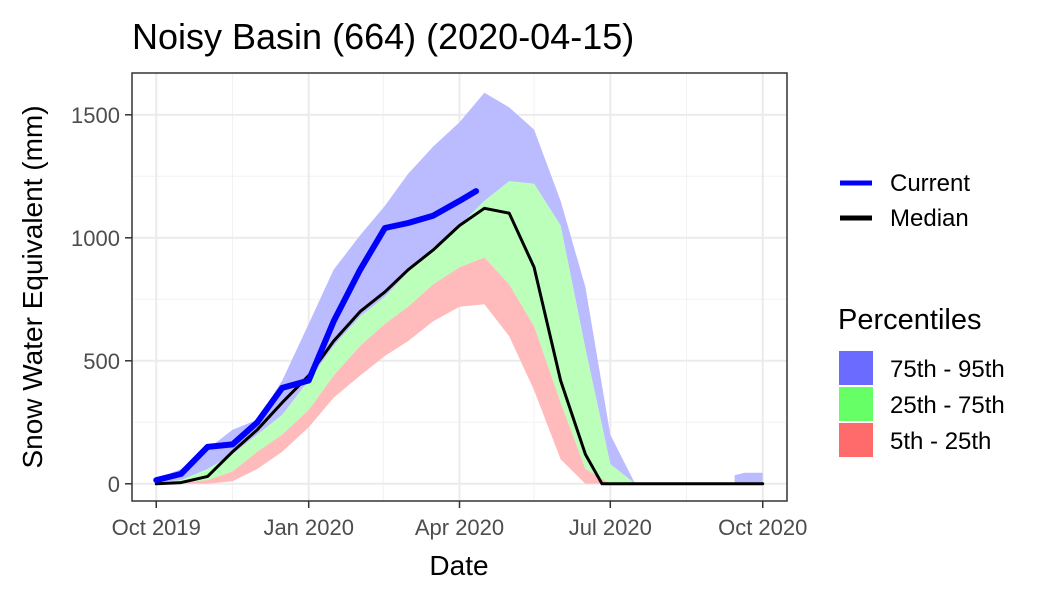 This screenshot has width=1050, height=600. What do you see at coordinates (95, 115) in the screenshot?
I see `y-tick-label: 1500` at bounding box center [95, 115].